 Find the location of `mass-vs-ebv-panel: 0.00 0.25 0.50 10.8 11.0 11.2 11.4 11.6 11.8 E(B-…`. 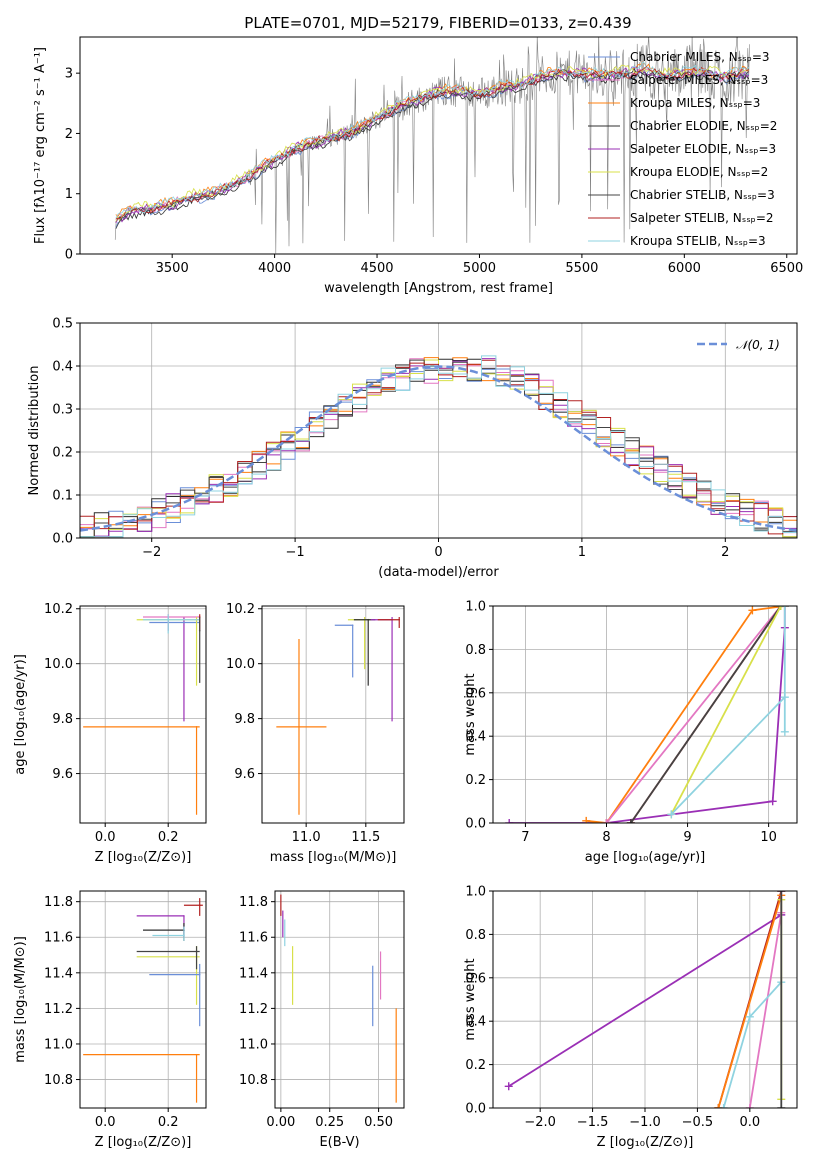

mass-vs-ebv-panel: 0.00 0.25 0.50 10.8 11.0 11.2 11.4 11.6 11.8 E(B-… is located at coordinates (322, 1020).